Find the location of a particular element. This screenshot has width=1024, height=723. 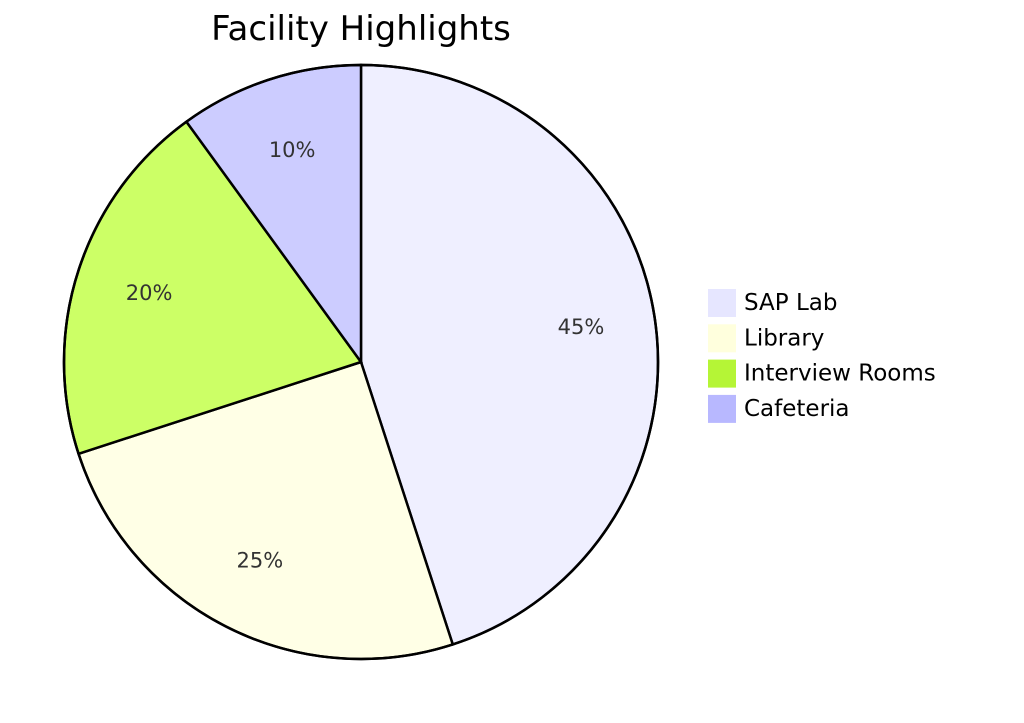

slice-percent-label: 10% is located at coordinates (292, 150).